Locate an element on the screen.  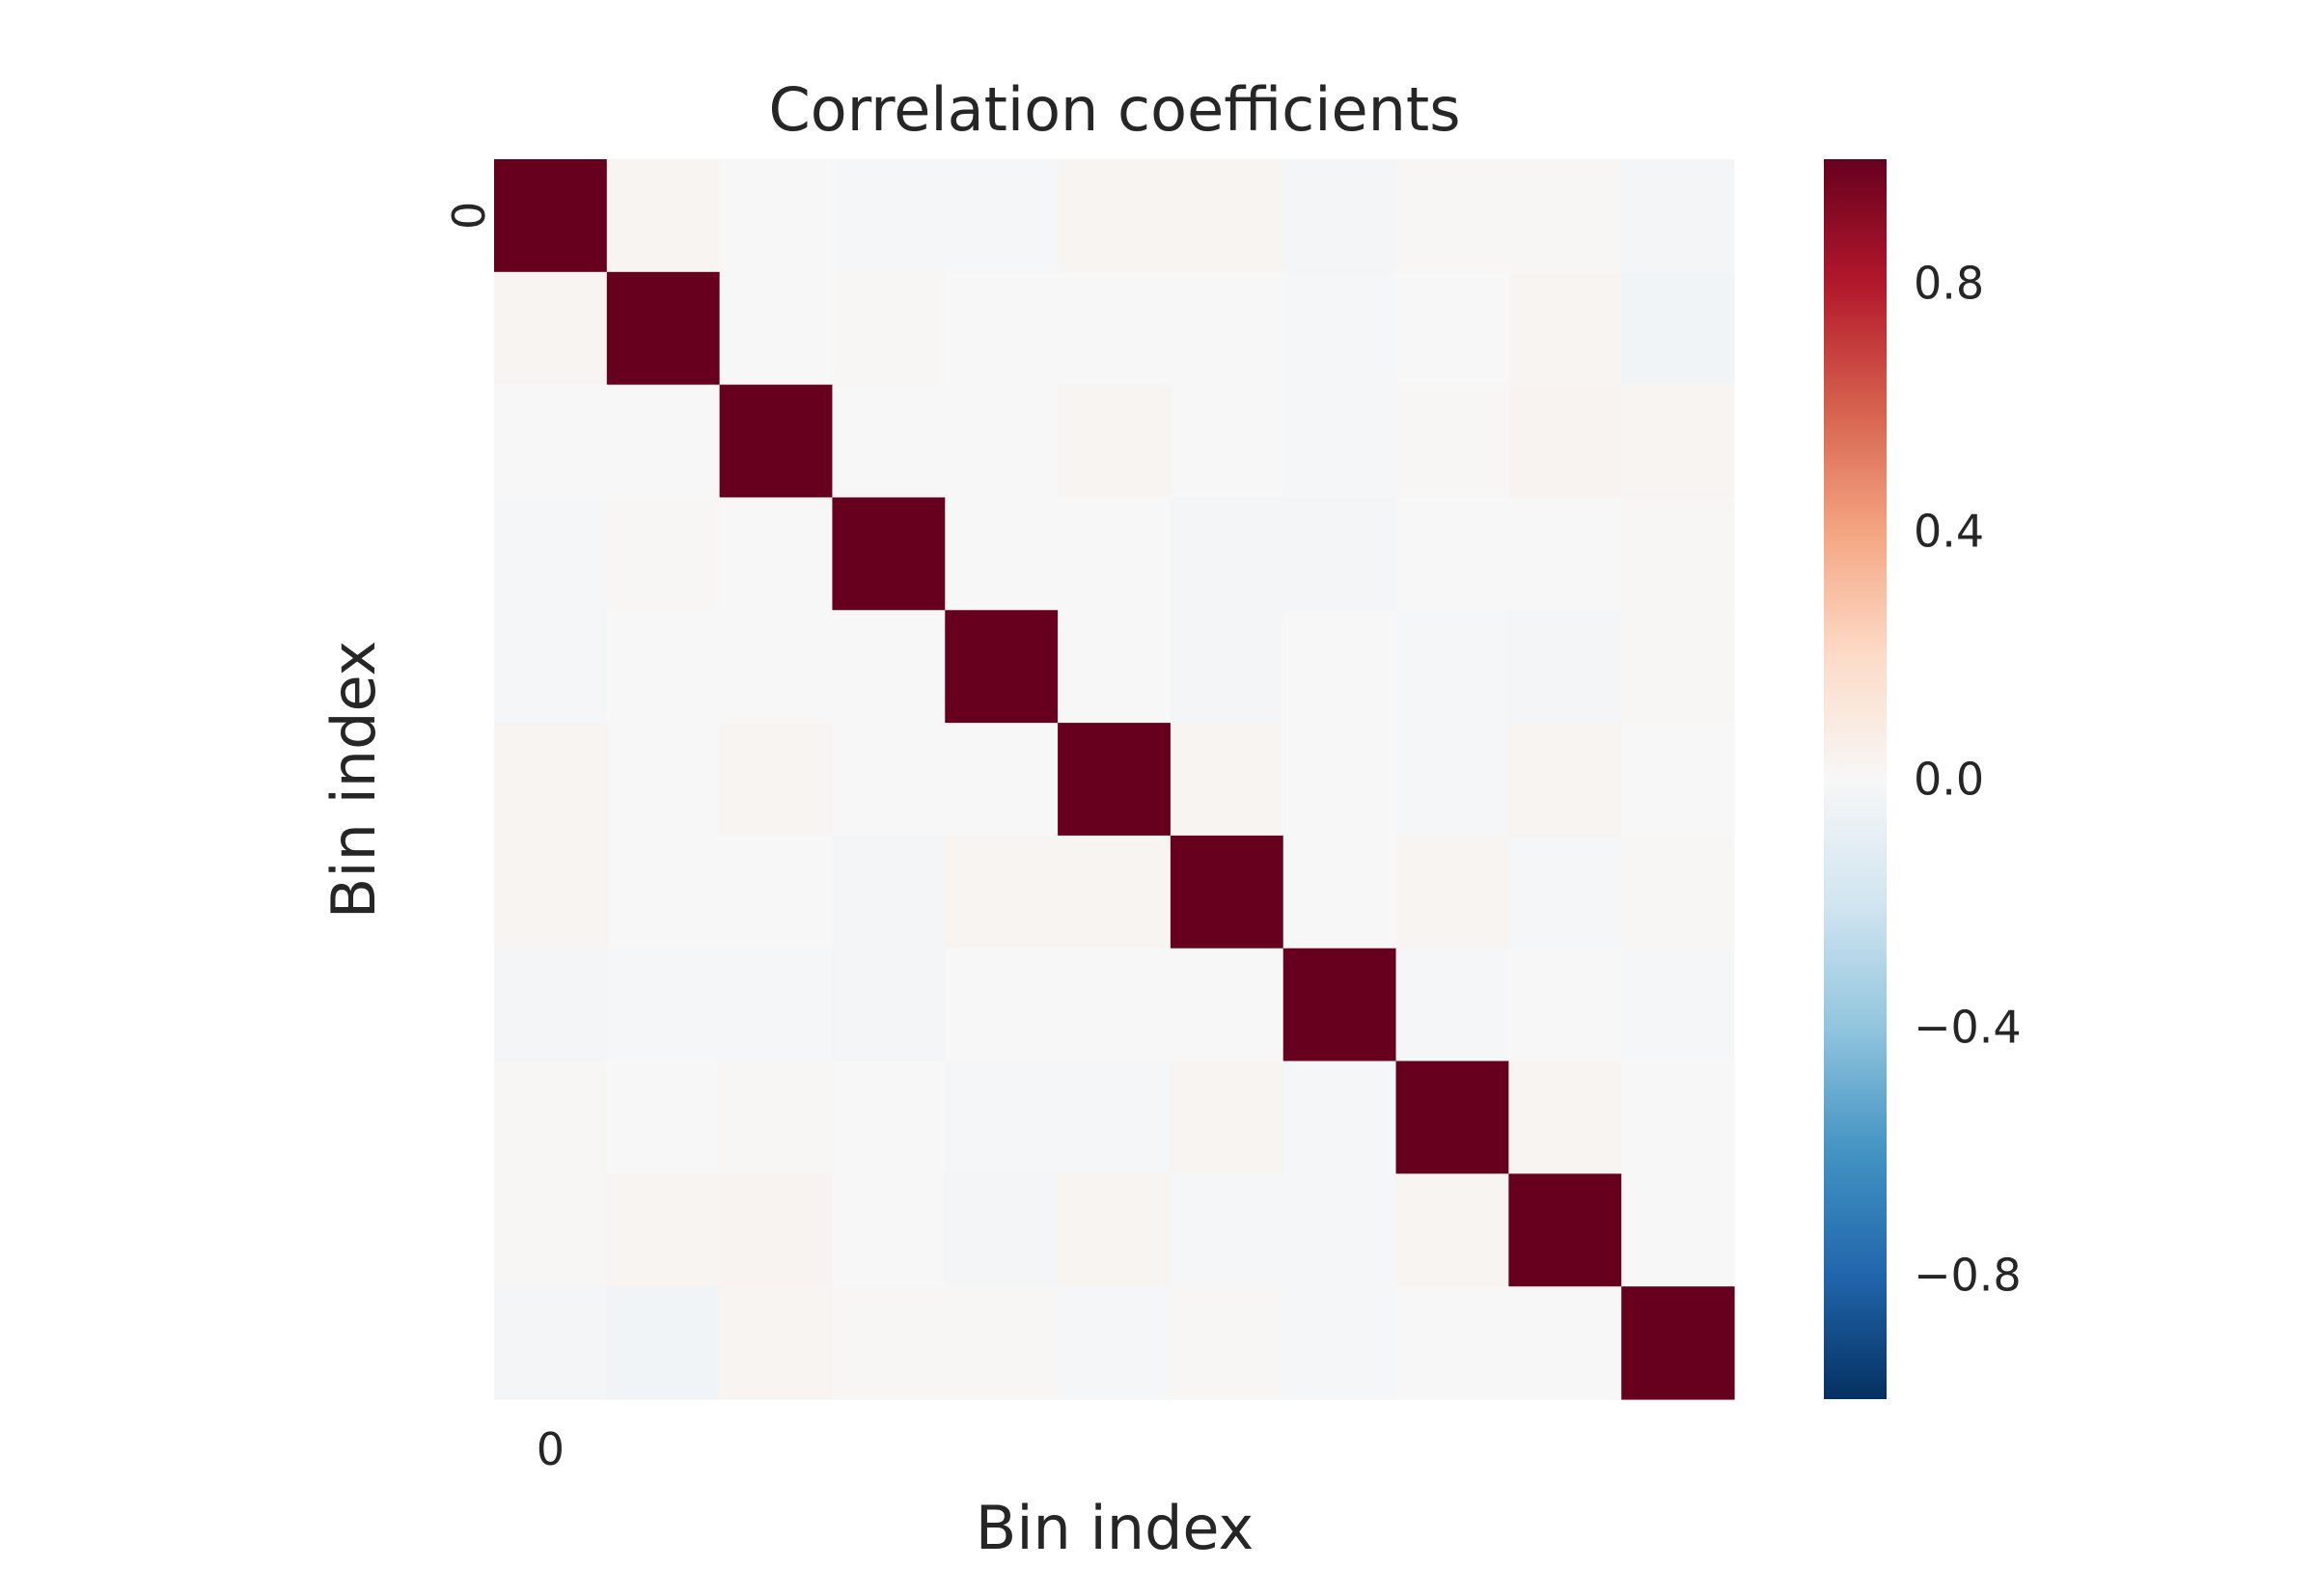
heatmap-cell-r9-c0 is located at coordinates (551, 1230).